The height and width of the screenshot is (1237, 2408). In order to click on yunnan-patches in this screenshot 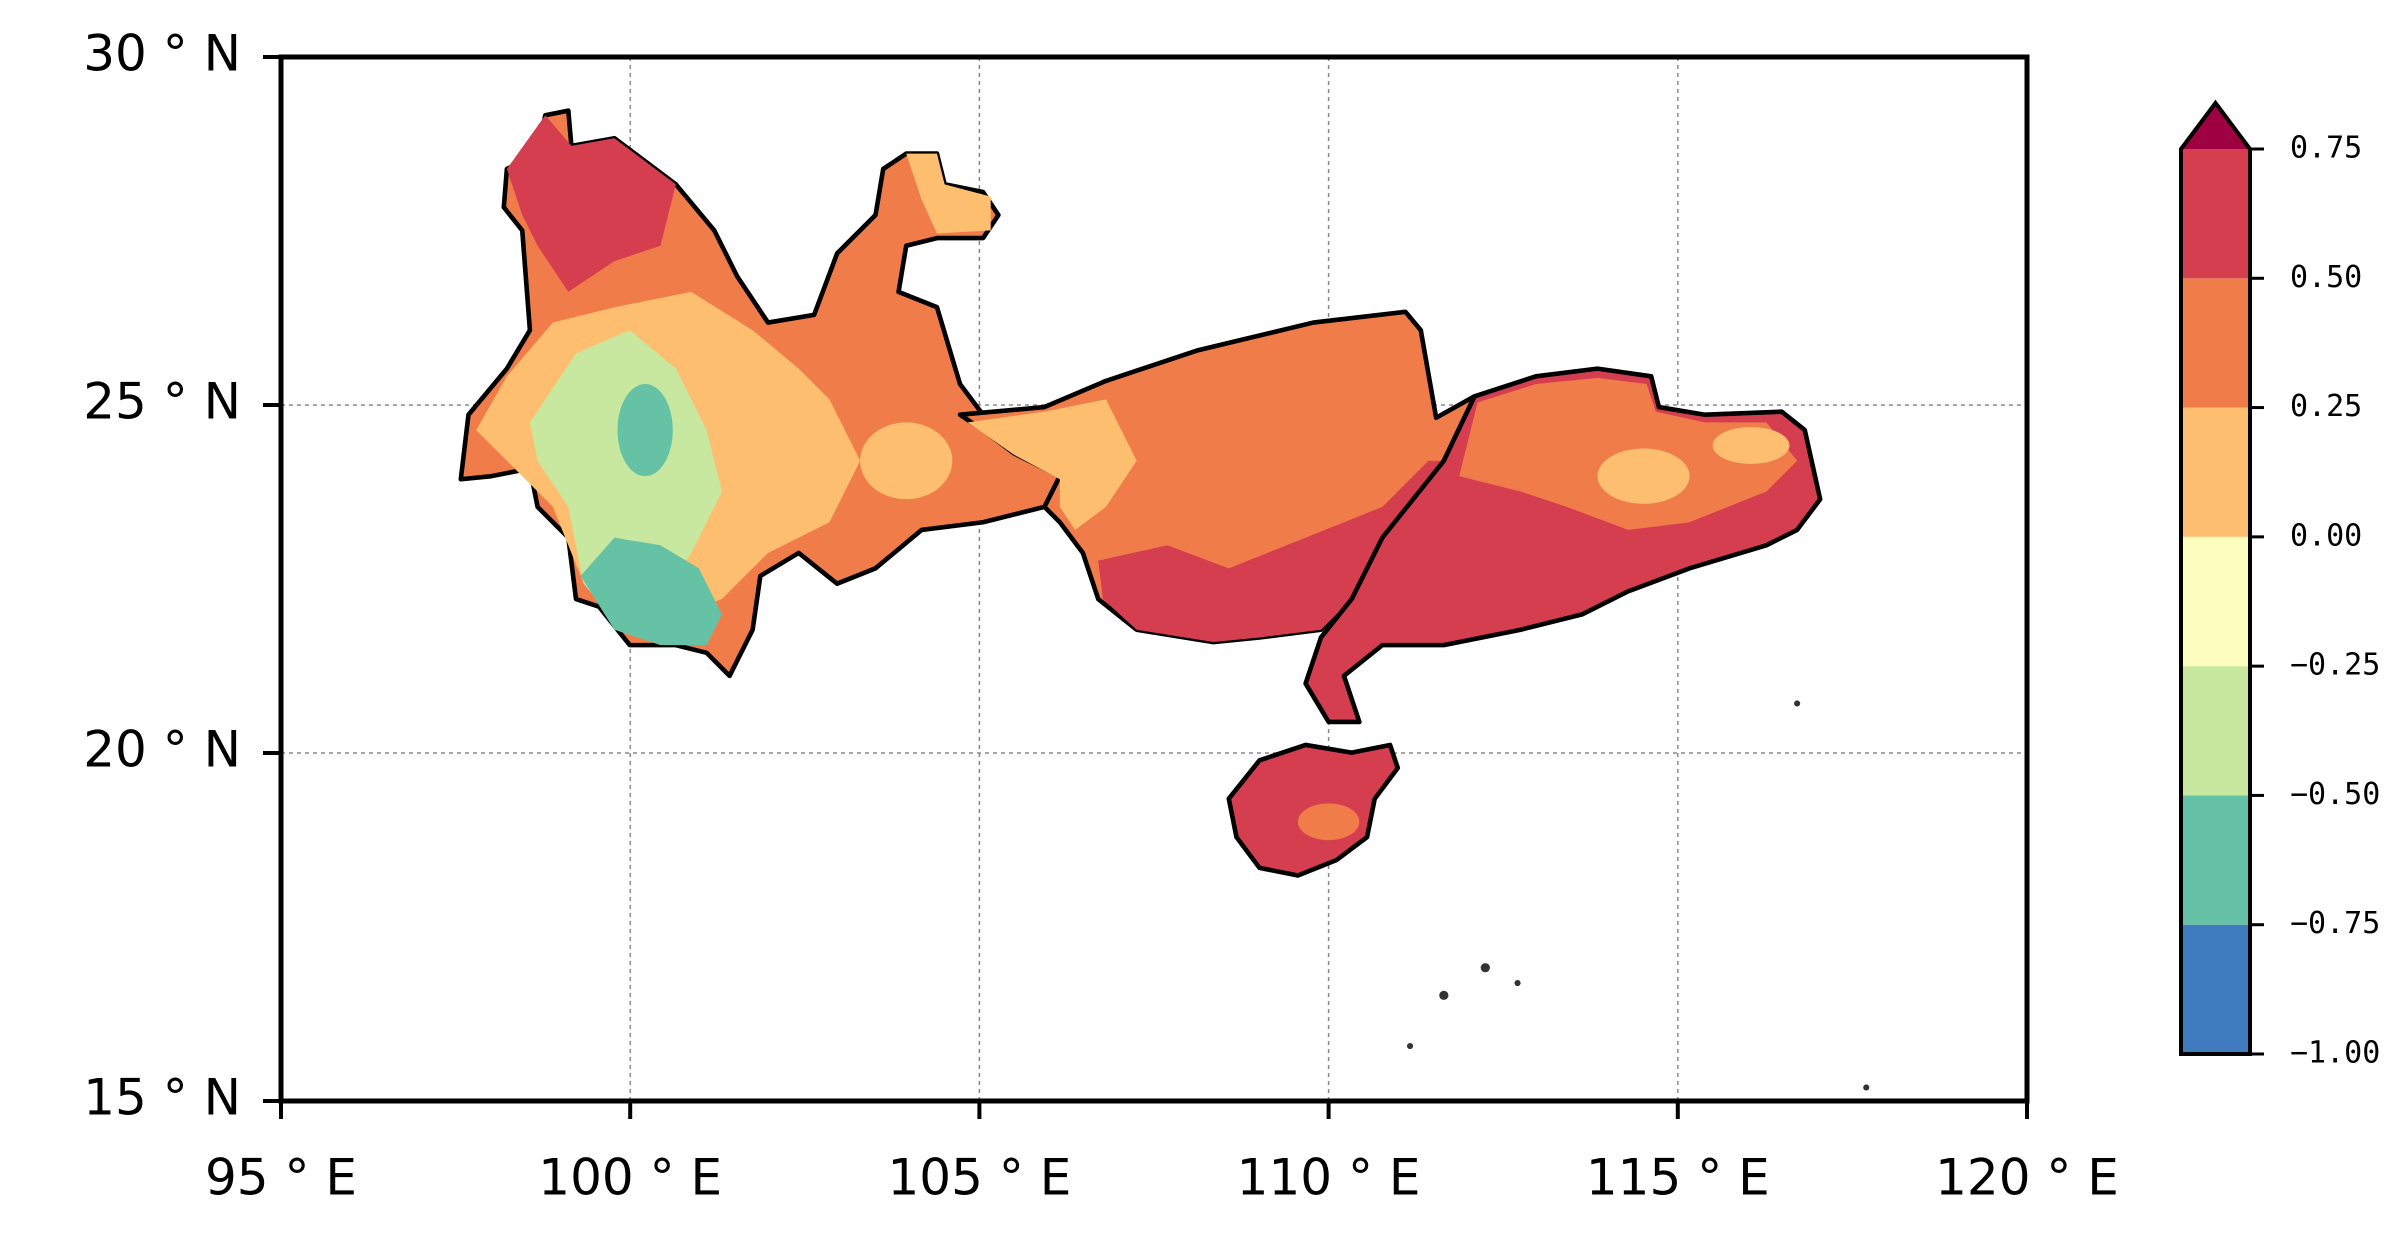, I will do `click(756, 380)`.